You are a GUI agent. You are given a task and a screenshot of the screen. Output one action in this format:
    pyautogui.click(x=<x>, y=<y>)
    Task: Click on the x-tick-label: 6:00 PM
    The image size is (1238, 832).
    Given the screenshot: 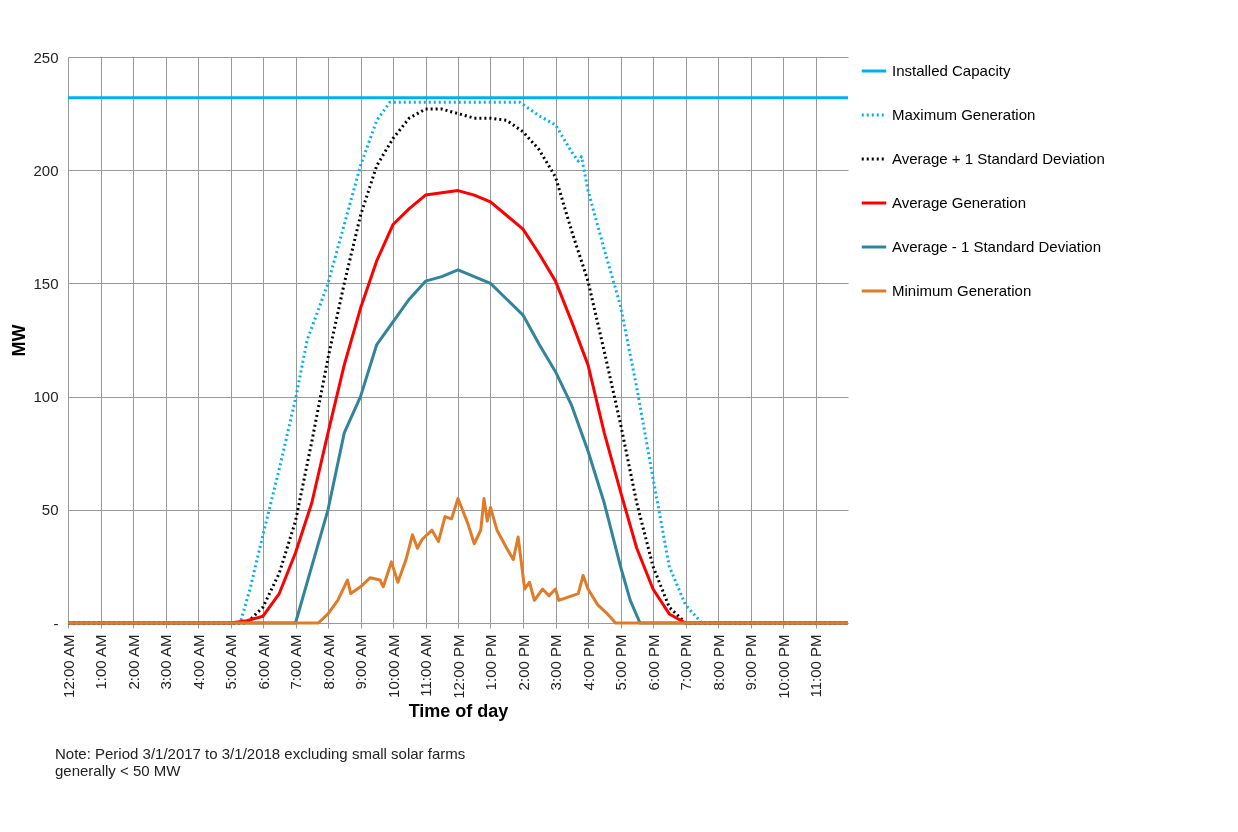 What is the action you would take?
    pyautogui.click(x=653, y=662)
    